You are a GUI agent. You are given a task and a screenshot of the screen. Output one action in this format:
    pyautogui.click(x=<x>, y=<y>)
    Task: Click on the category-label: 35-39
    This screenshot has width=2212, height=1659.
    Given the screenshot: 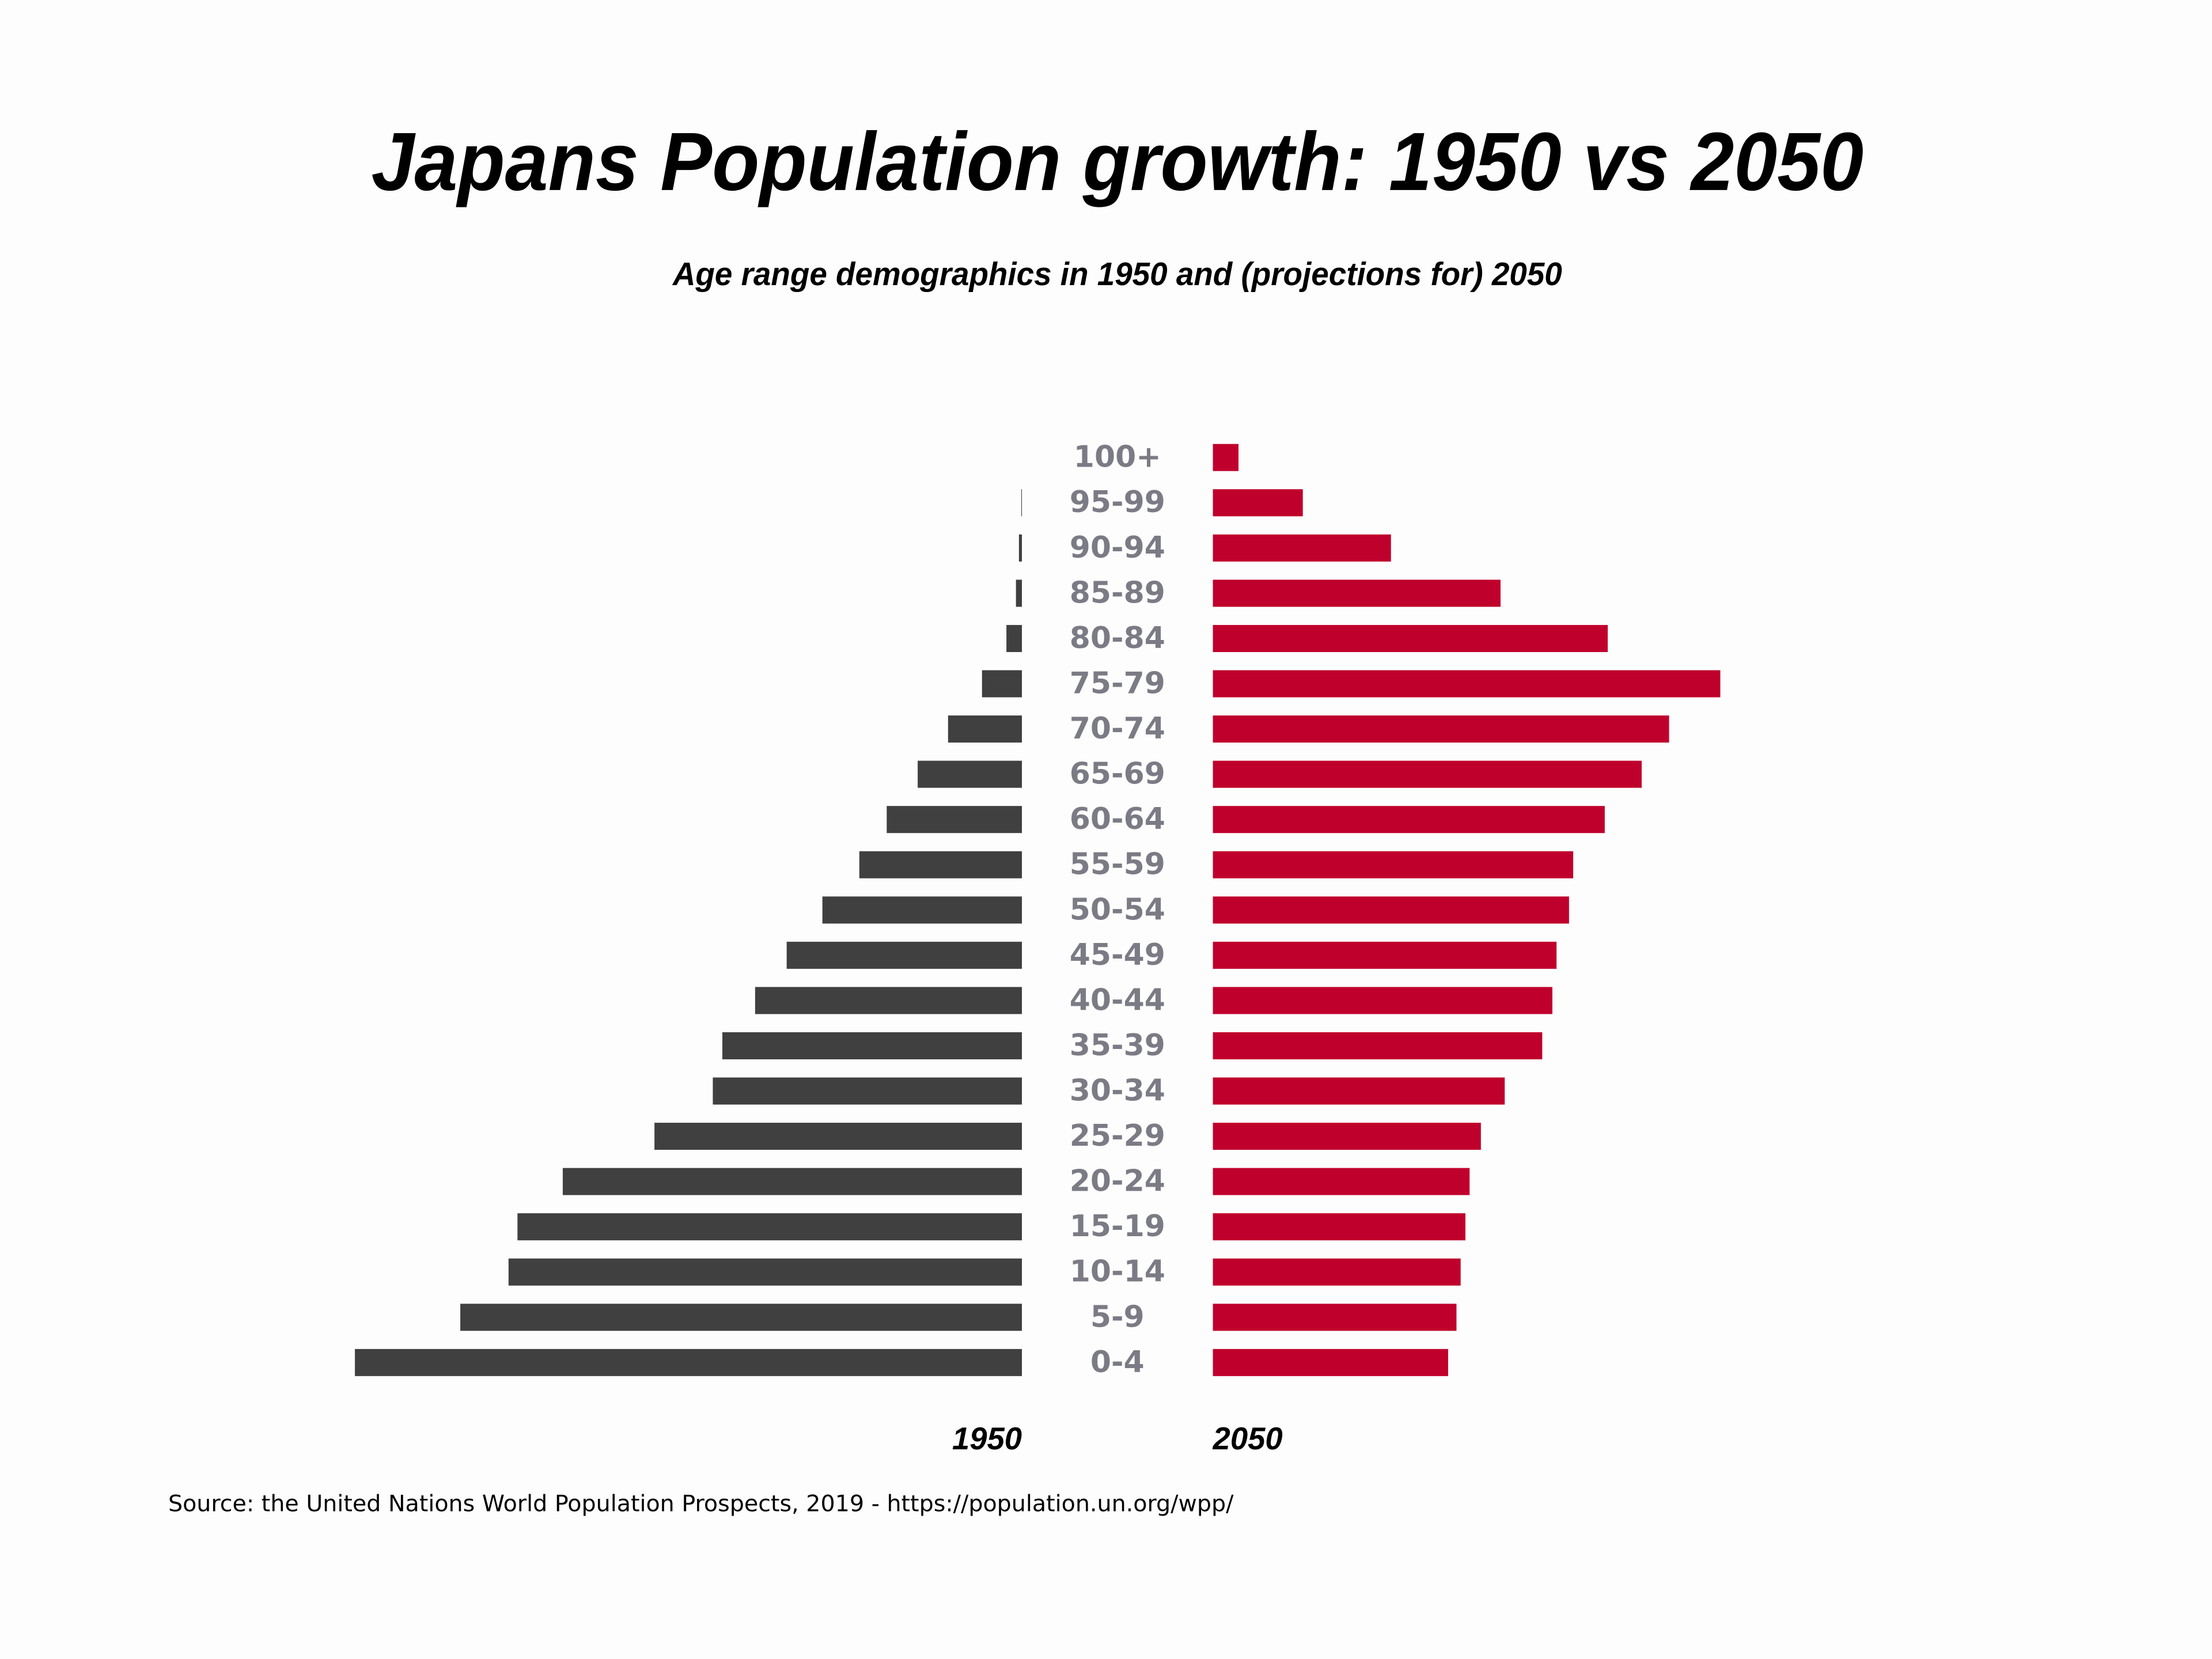 What is the action you would take?
    pyautogui.click(x=1117, y=1045)
    